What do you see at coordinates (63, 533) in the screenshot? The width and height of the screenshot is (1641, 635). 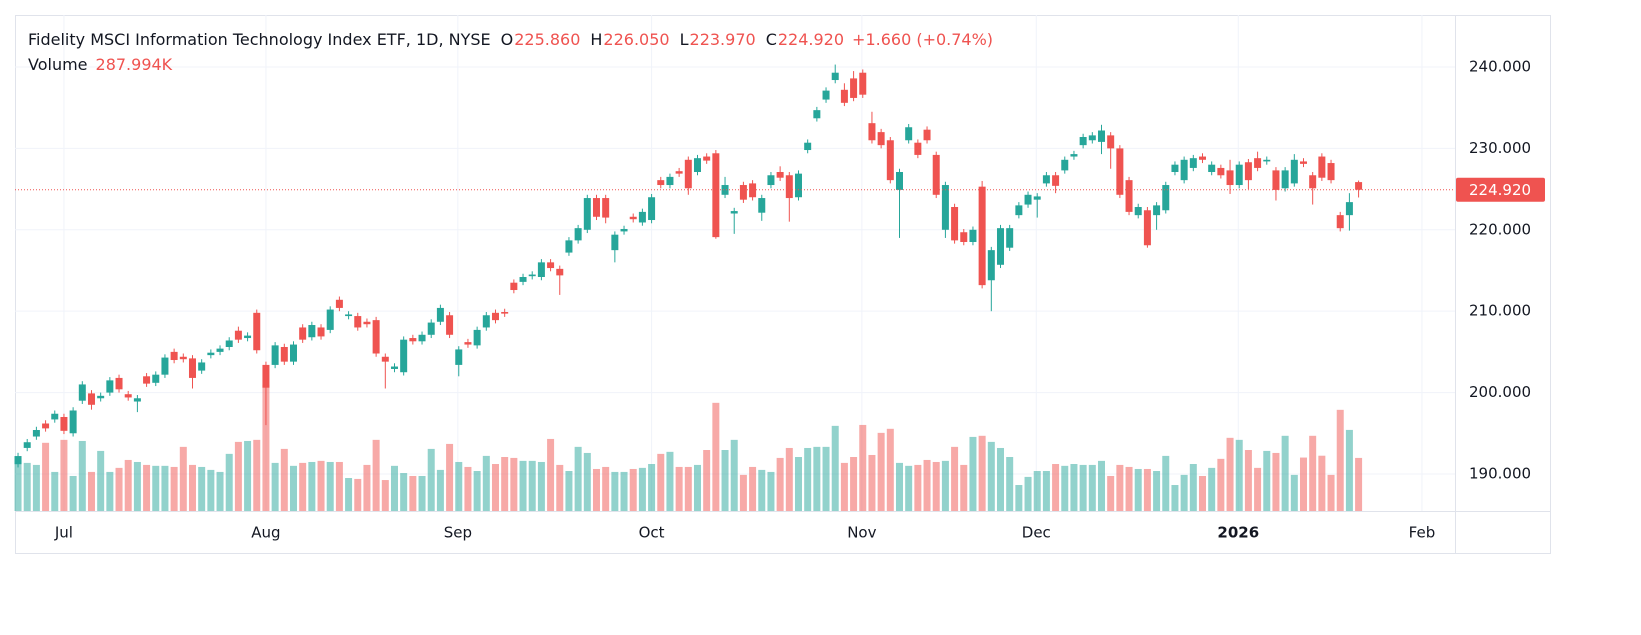 I see `x-tick-label: Jul` at bounding box center [63, 533].